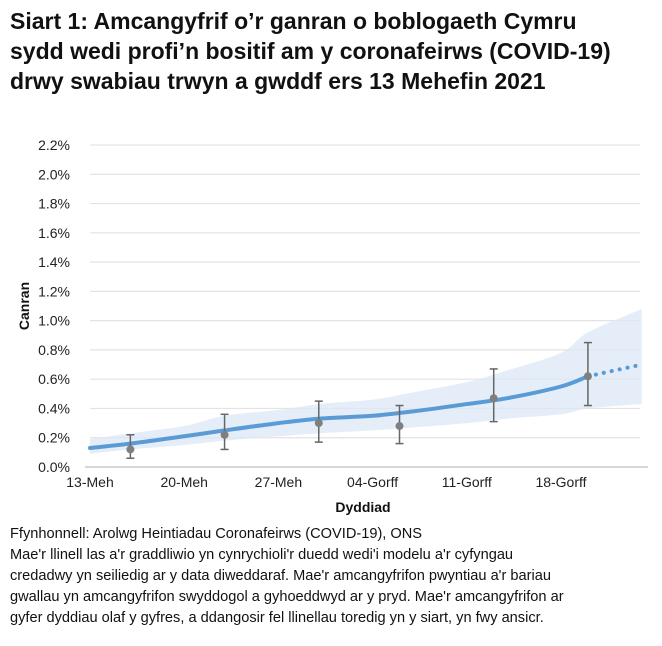 This screenshot has width=662, height=646. Describe the element at coordinates (614, 370) in the screenshot. I see `trend-line-provisional` at that location.